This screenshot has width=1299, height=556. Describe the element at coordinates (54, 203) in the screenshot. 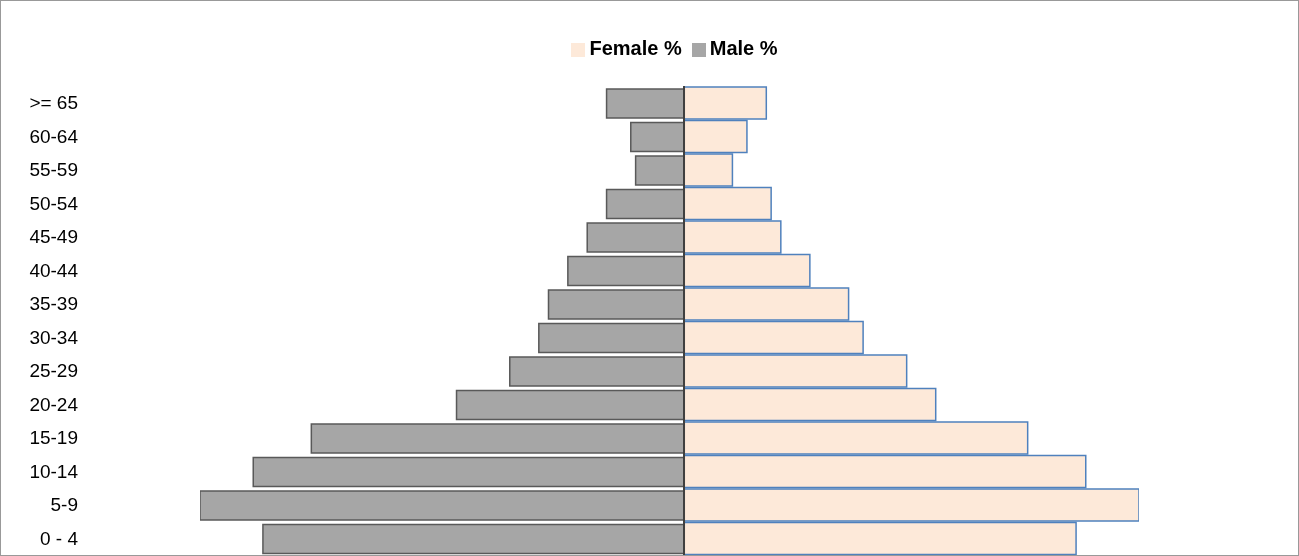

I see `y-tick-label: 50-54` at that location.